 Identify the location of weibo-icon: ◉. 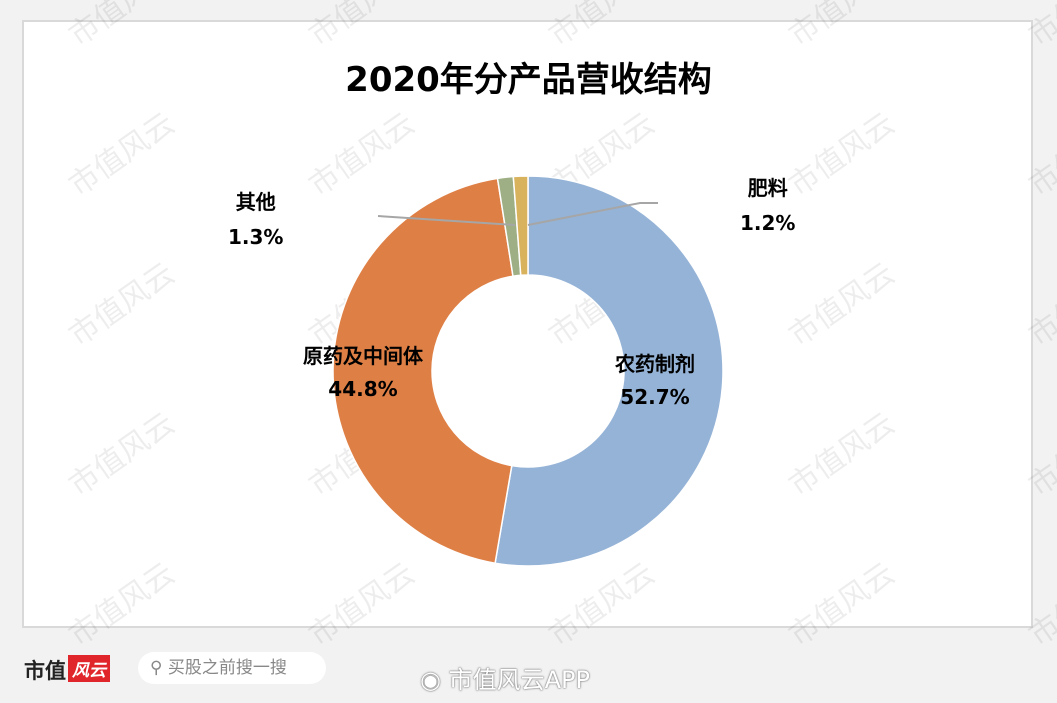
(430, 680).